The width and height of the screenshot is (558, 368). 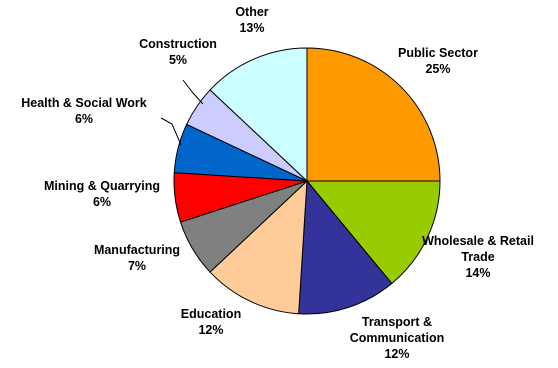 I want to click on slice-label-manufacturing: Manufacturing 7%, so click(x=137, y=258).